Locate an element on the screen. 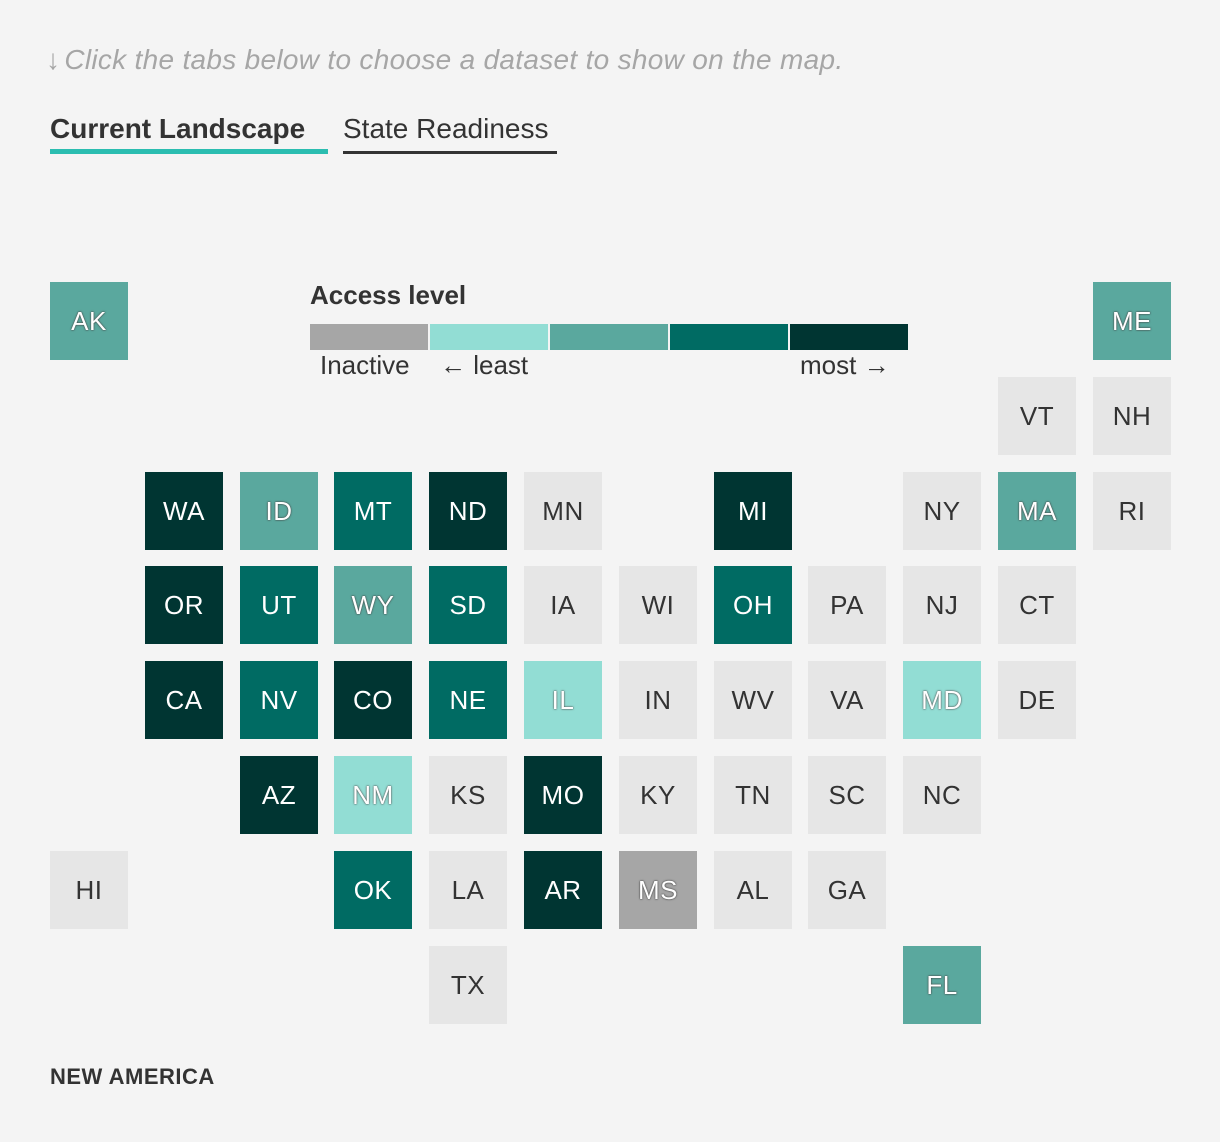 The image size is (1220, 1142). state-tile-ma: MA is located at coordinates (1037, 511).